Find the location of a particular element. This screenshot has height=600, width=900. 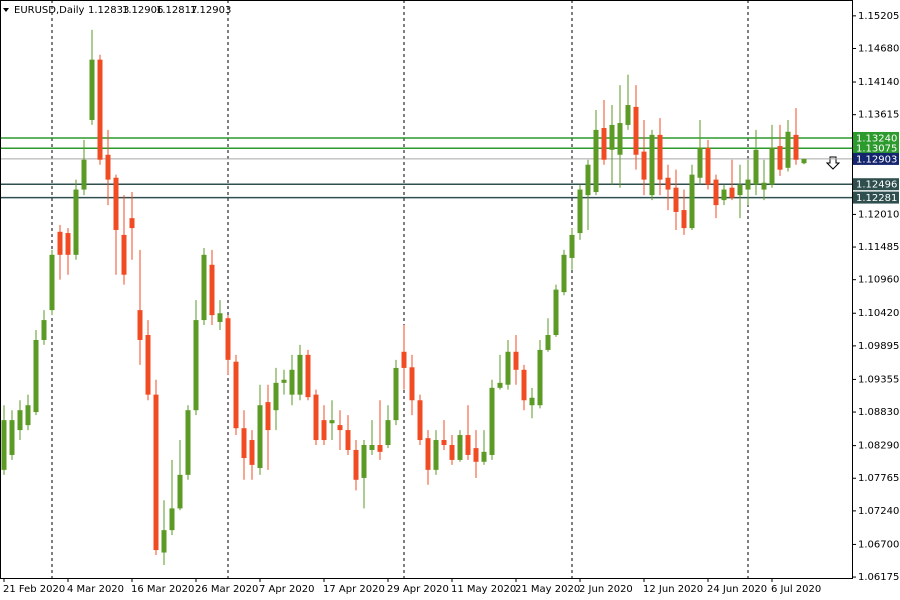

price-label: 1.12903 is located at coordinates (876, 159).